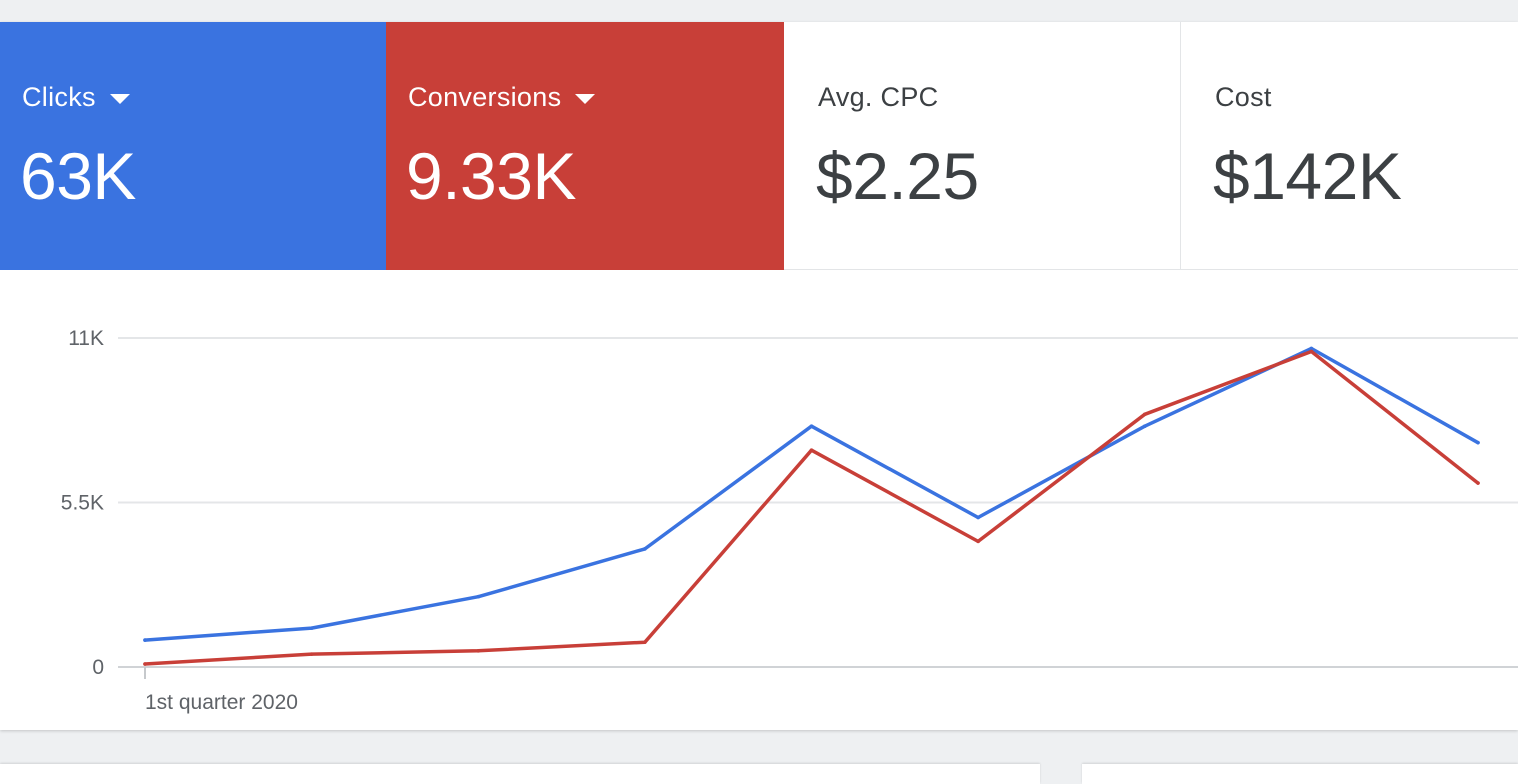 This screenshot has height=784, width=1518. What do you see at coordinates (78, 176) in the screenshot?
I see `metric-value-clicks: 63K` at bounding box center [78, 176].